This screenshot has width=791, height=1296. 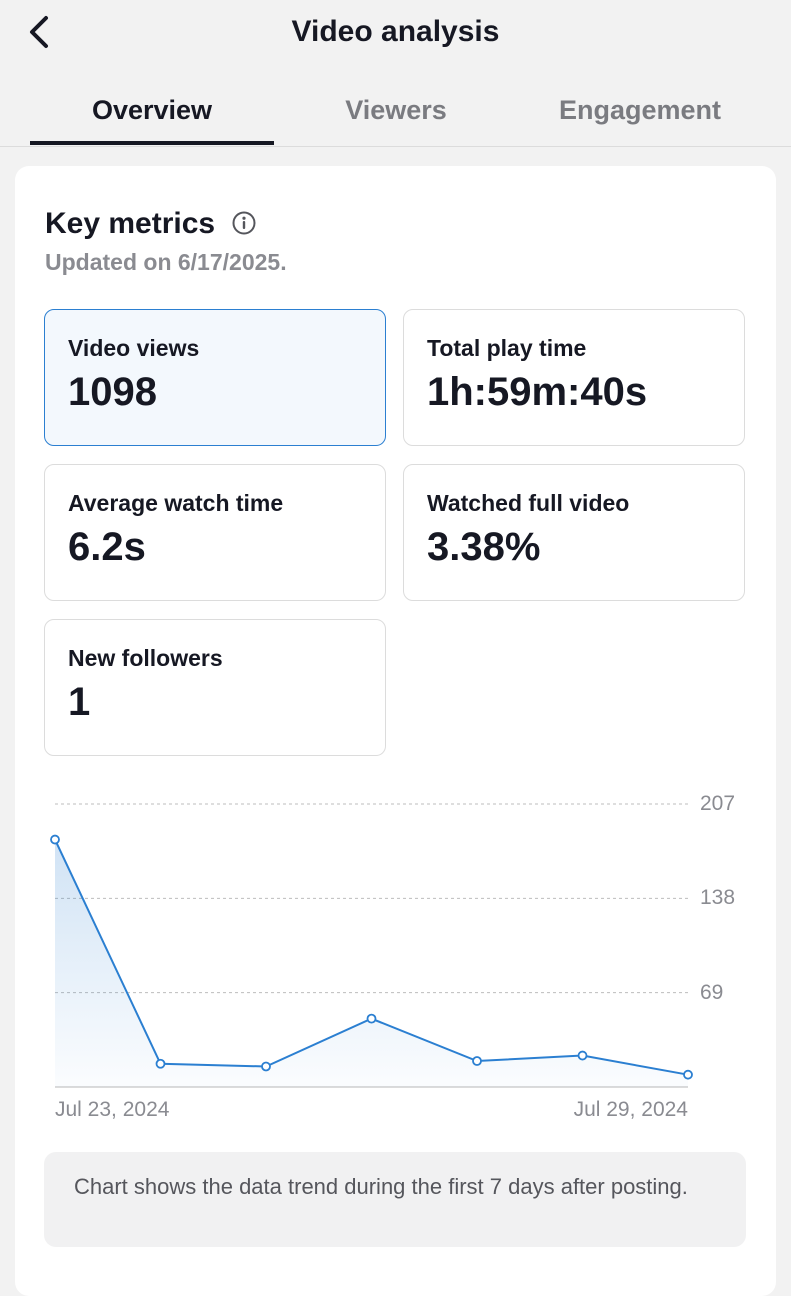 What do you see at coordinates (244, 223) in the screenshot?
I see `info-icon` at bounding box center [244, 223].